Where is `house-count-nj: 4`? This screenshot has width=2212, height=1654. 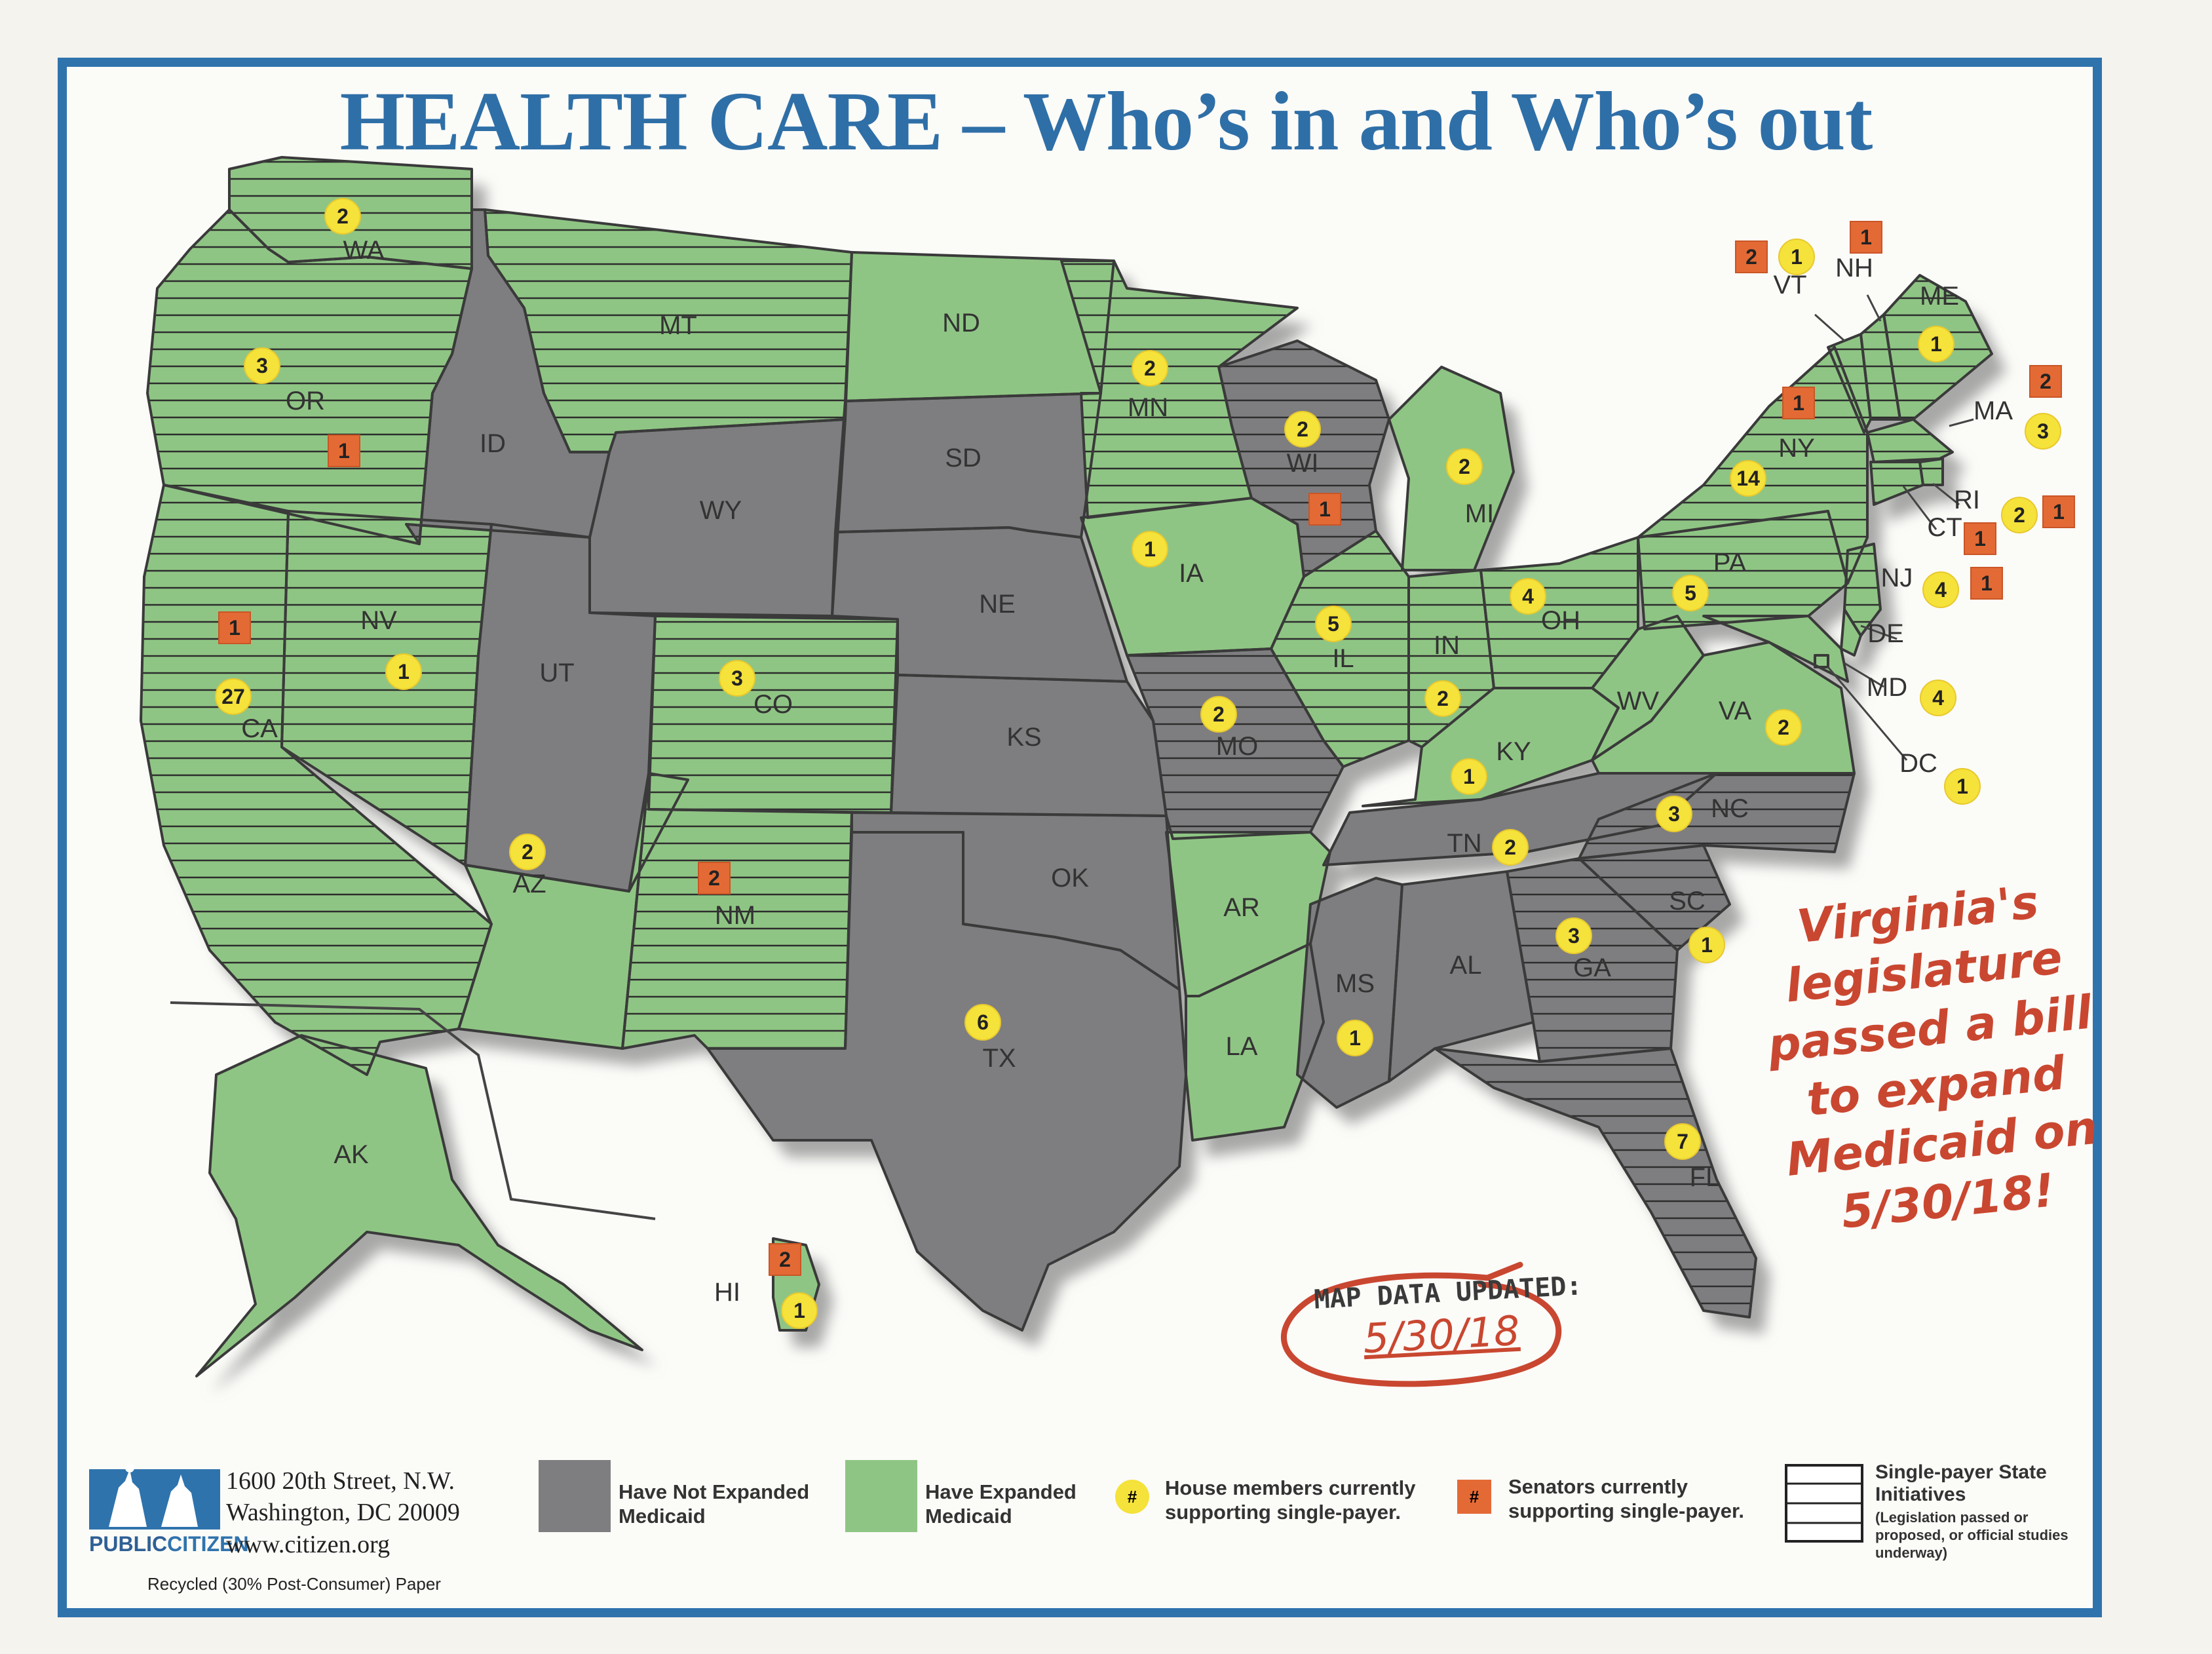
house-count-nj: 4 is located at coordinates (1941, 590).